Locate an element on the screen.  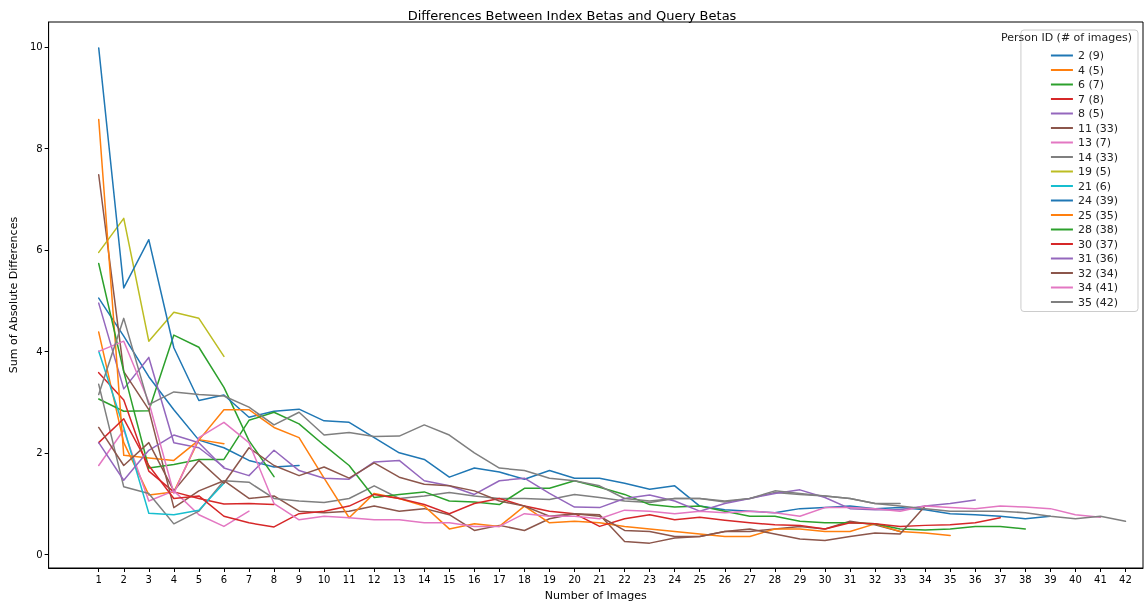
y-axis-title: Sum of Absolute Differences is located at coordinates (13, 295).